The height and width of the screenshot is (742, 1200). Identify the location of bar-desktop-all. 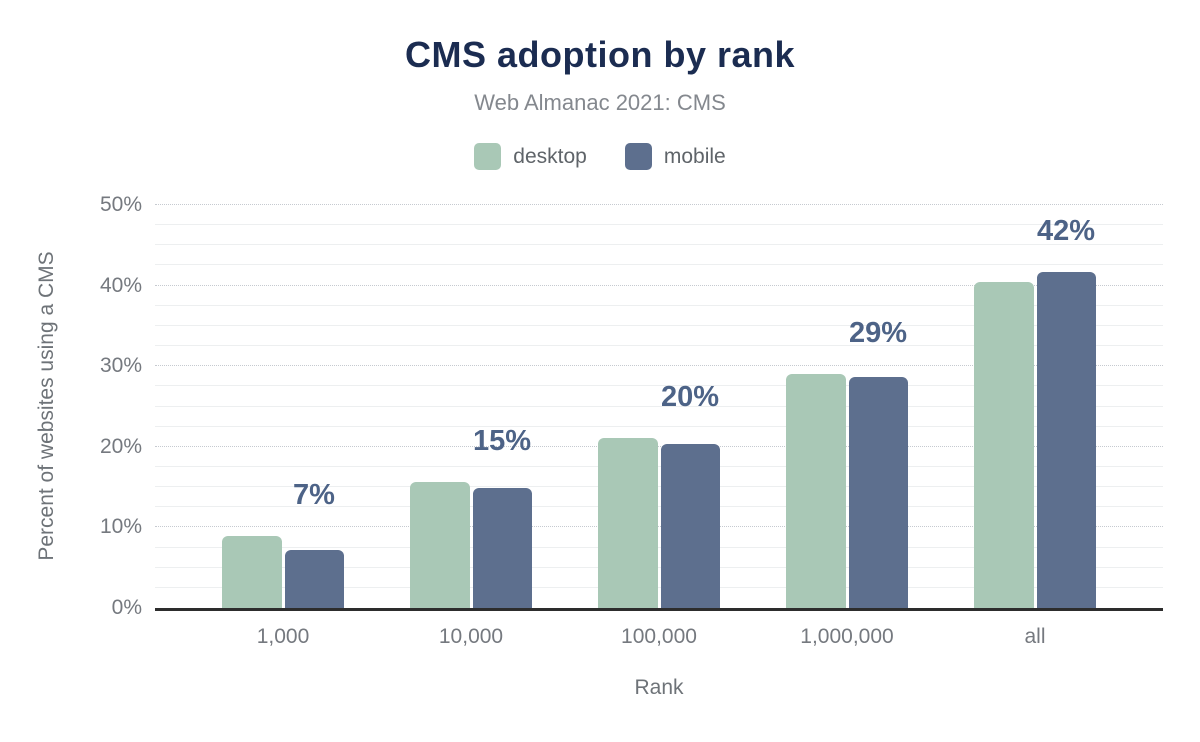
(1004, 445).